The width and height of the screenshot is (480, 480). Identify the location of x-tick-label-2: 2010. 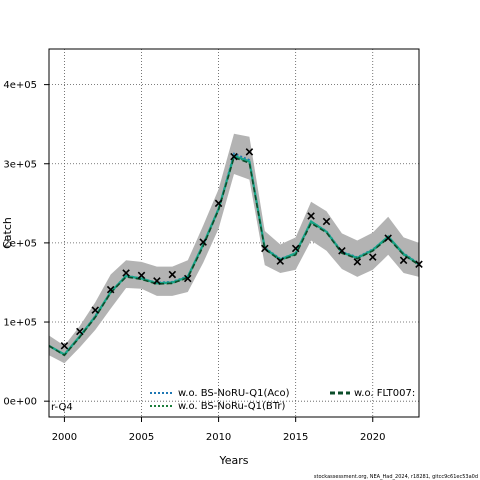
(218, 437).